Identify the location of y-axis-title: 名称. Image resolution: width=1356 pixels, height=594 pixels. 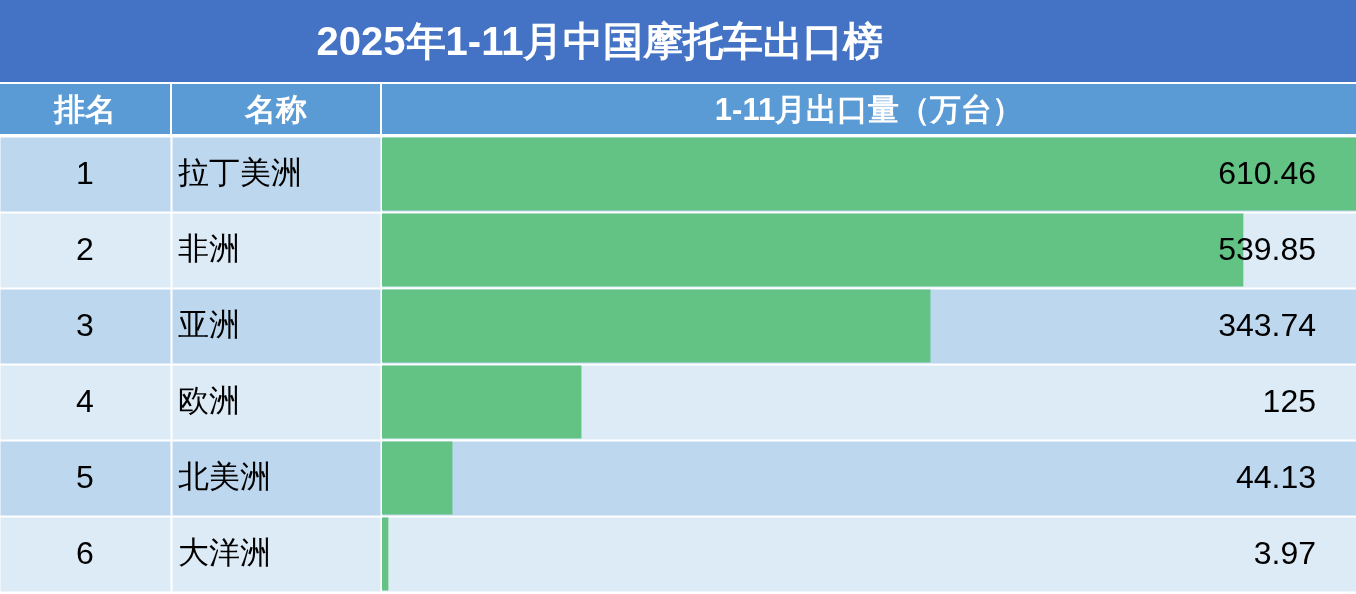
(275, 109).